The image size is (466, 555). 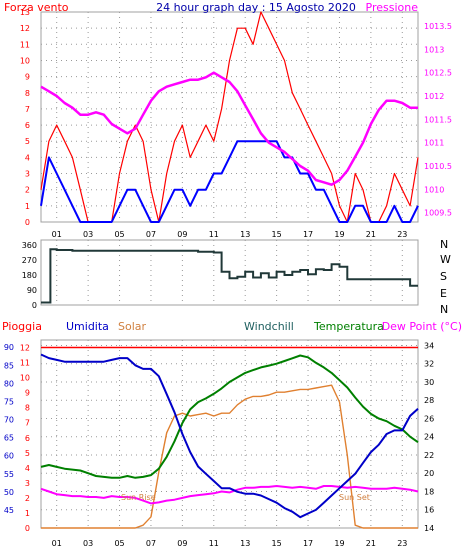 What do you see at coordinates (9, 347) in the screenshot?
I see `y-tick-label-humidity: 90` at bounding box center [9, 347].